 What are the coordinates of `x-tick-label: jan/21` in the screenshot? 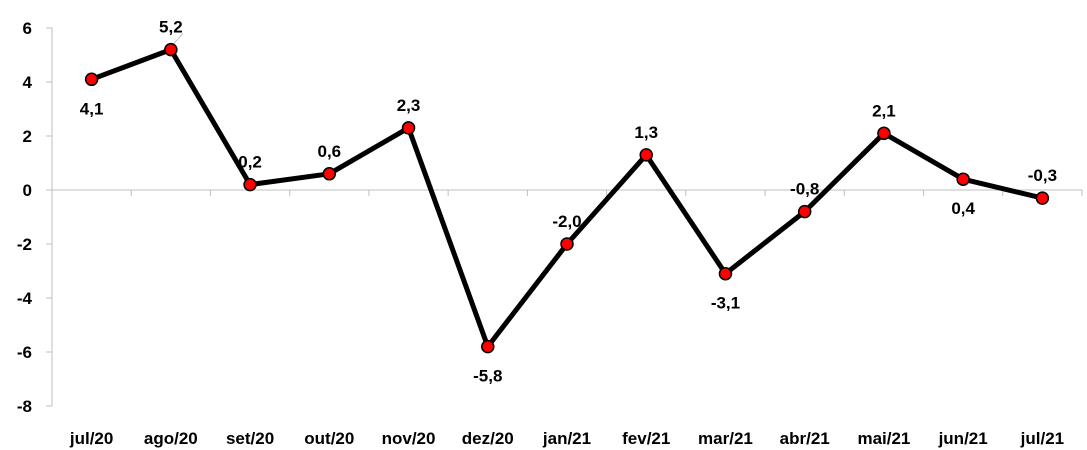 It's located at (566, 438).